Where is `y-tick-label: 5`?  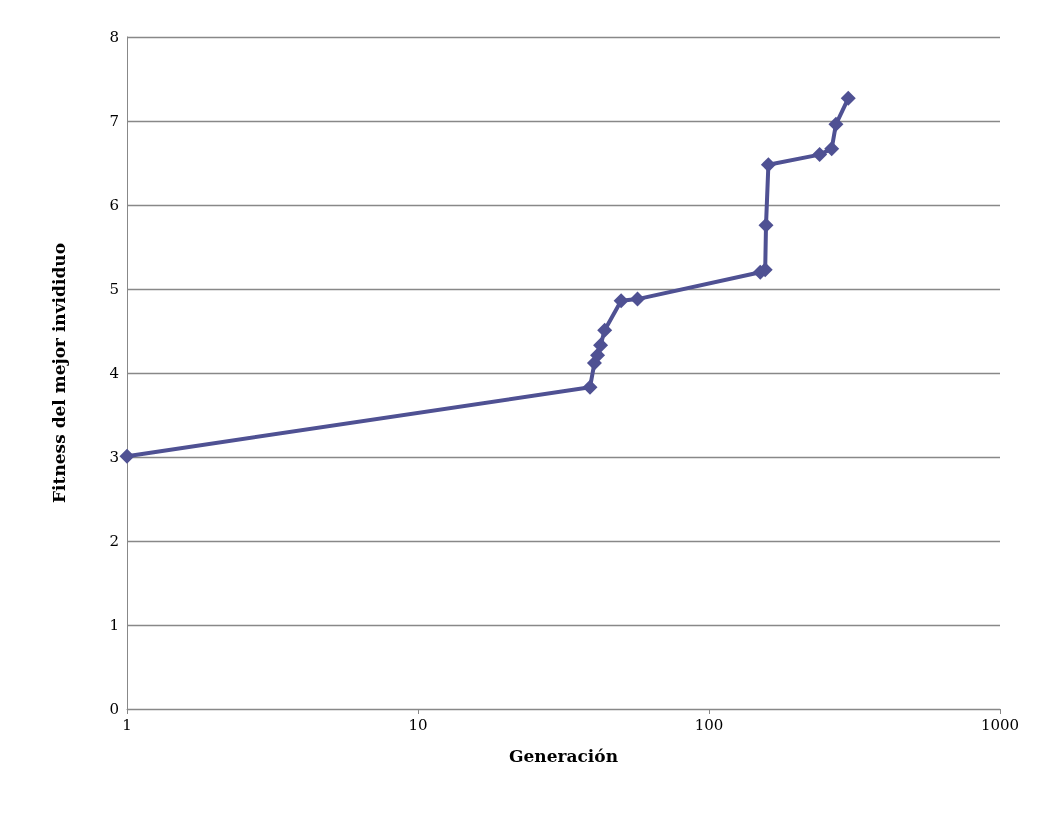
y-tick-label: 5 is located at coordinates (114, 289).